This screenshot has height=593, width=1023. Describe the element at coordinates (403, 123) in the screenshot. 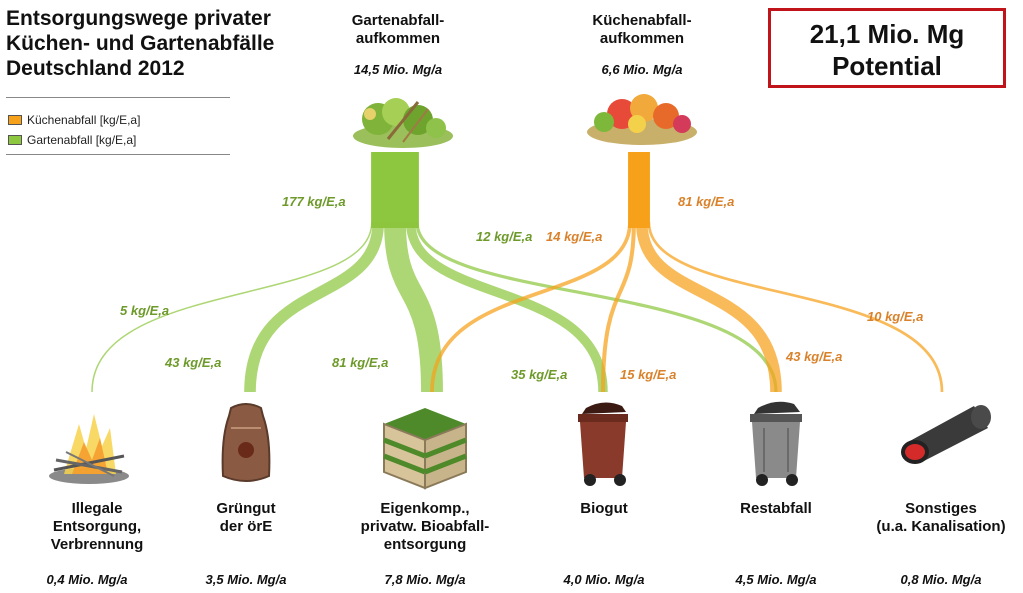

I see `garden-waste-icon` at that location.